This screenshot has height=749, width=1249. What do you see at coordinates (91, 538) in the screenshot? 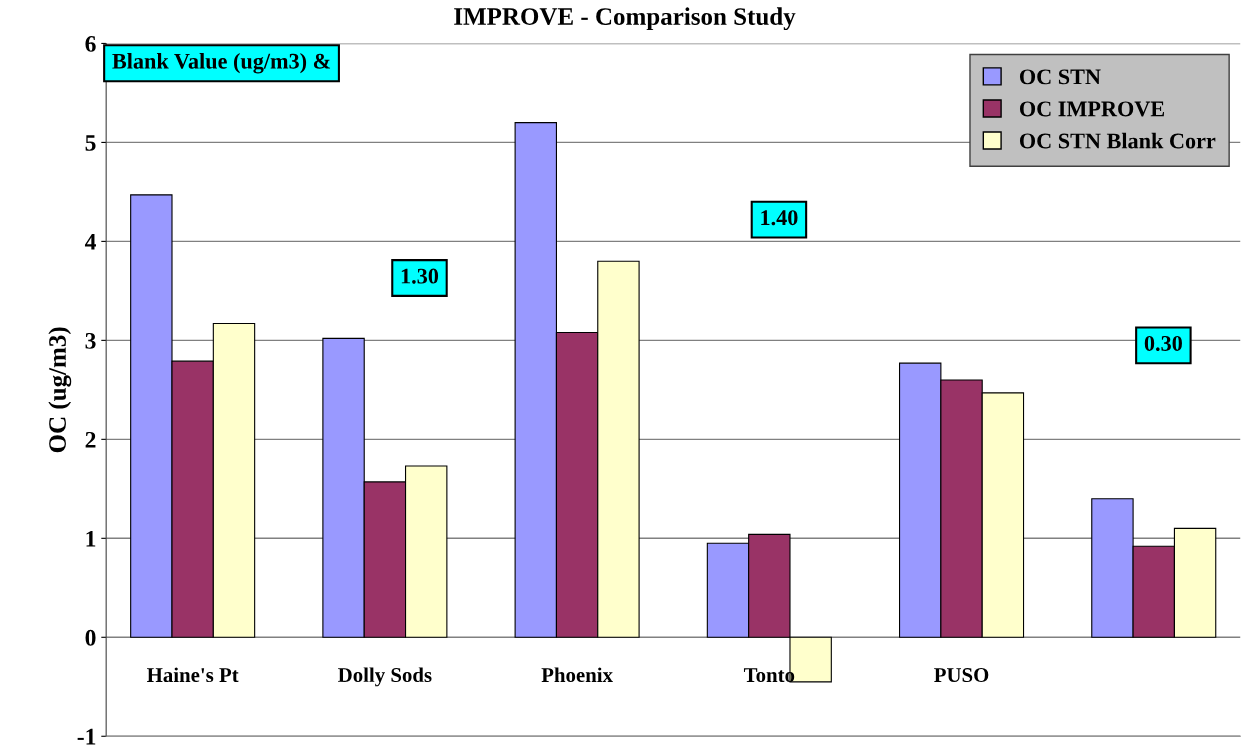
I see `y-tick-label: 1` at bounding box center [91, 538].